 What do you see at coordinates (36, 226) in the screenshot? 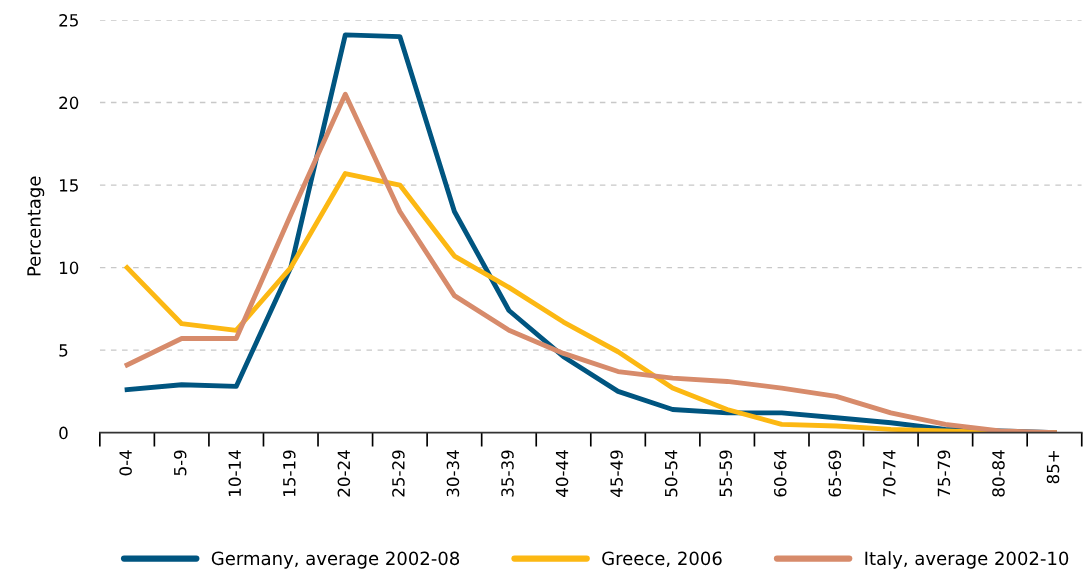
I see `y-axis-title: Percentage` at bounding box center [36, 226].